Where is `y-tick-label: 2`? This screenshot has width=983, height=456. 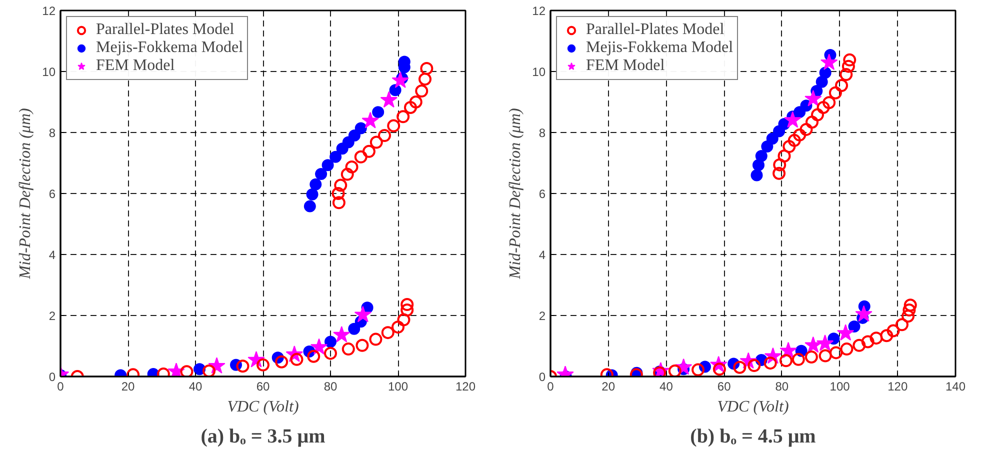 y-tick-label: 2 is located at coordinates (542, 316).